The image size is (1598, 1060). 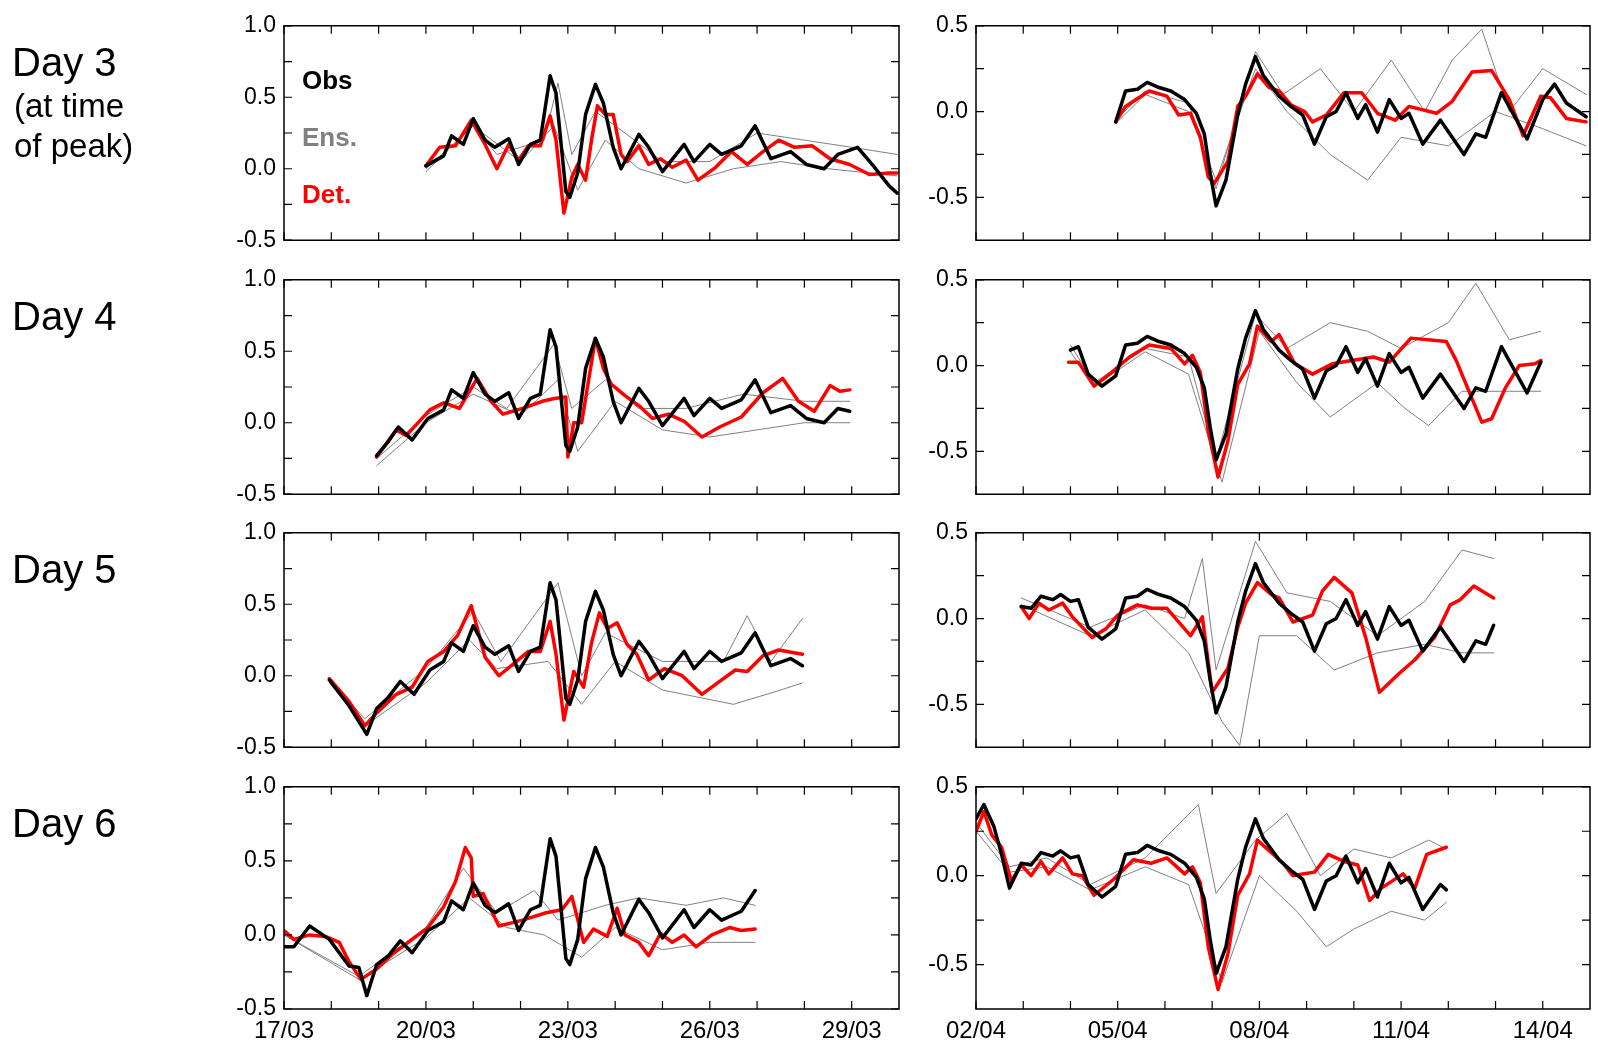 I want to click on x-tick-label: 08/04, so click(x=1259, y=1030).